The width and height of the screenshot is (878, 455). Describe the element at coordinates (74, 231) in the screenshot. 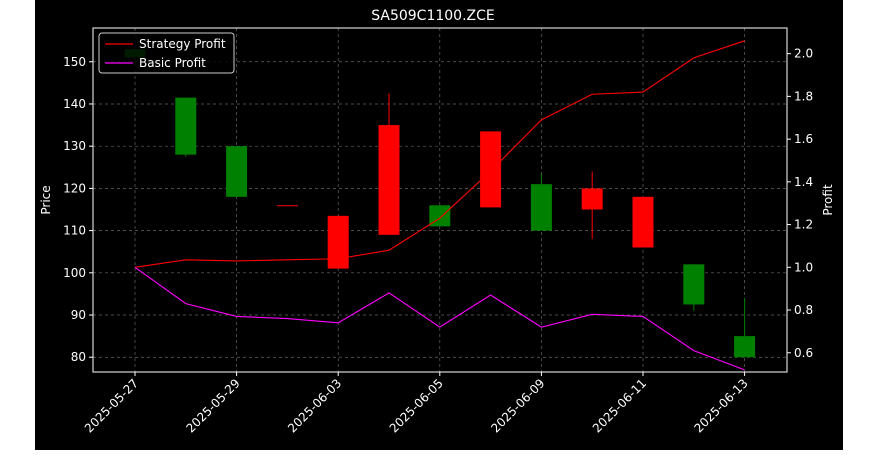

I see `left-tick-label: 110` at that location.